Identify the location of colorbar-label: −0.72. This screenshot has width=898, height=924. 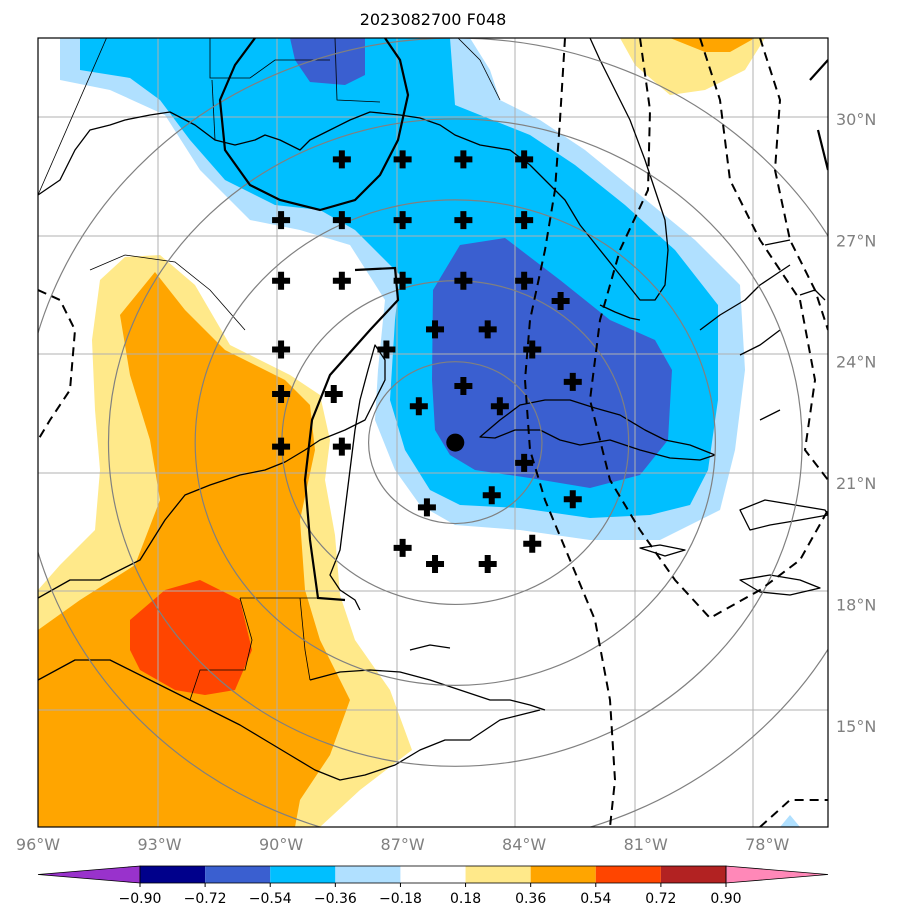
(205, 899).